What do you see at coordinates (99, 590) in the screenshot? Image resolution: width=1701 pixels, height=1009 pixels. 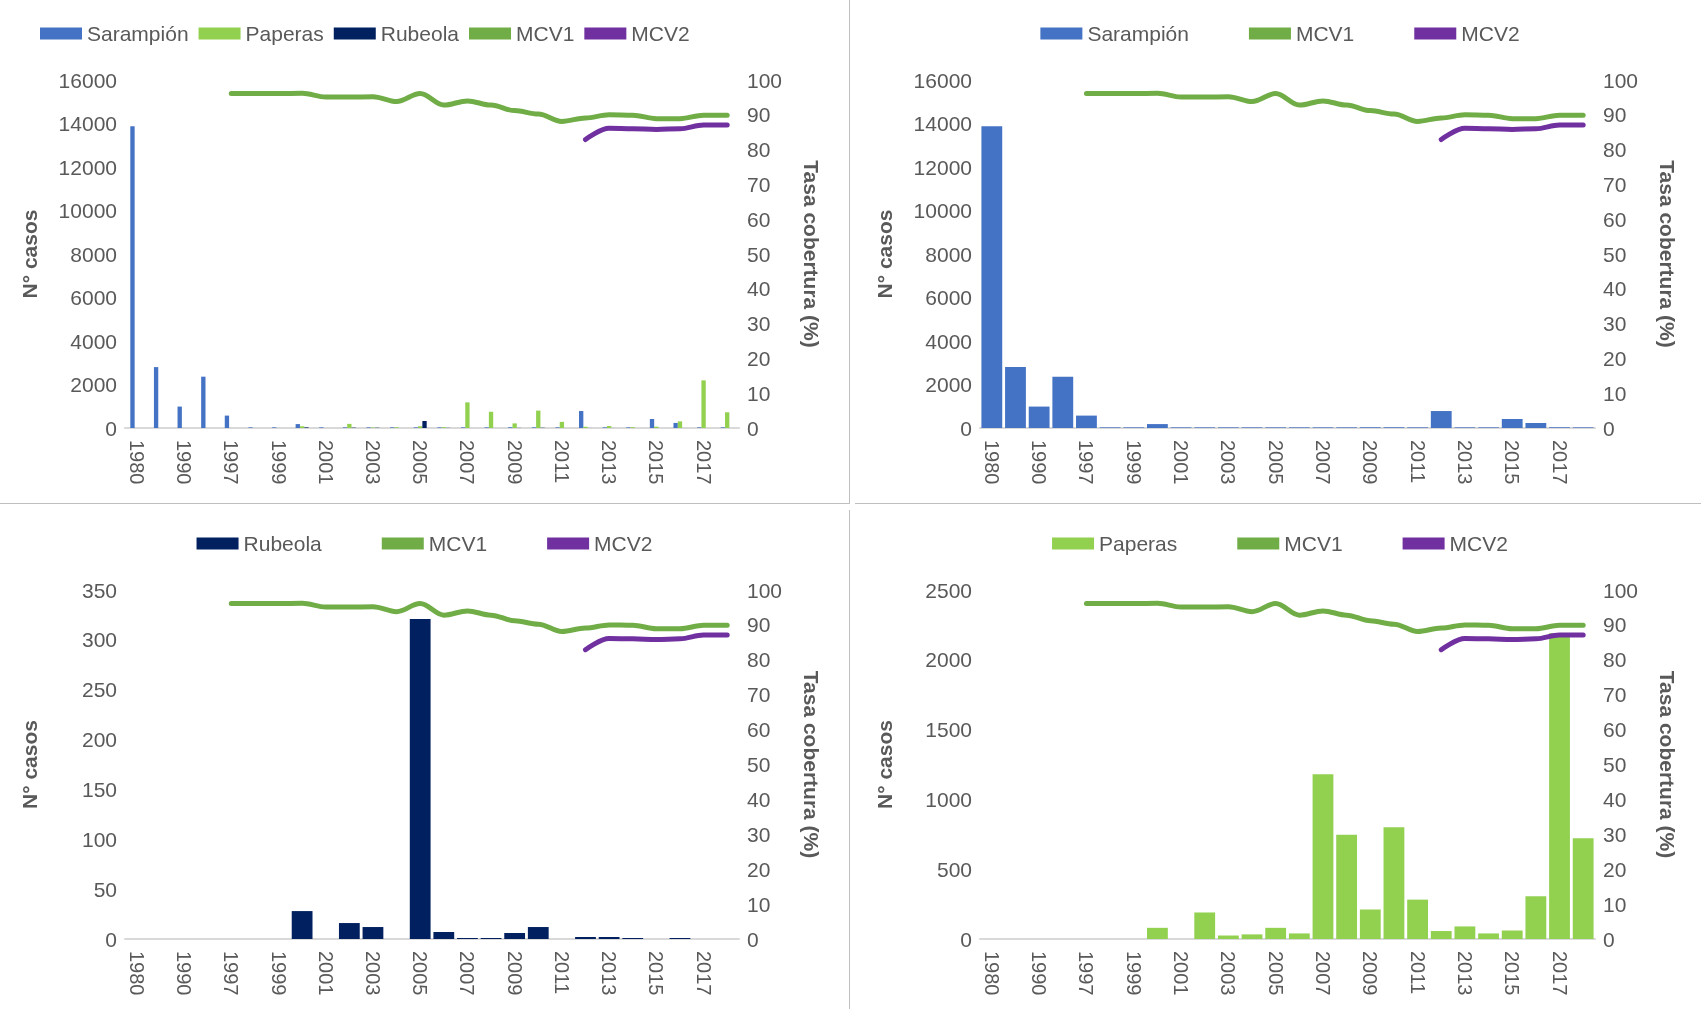 I see `y-tick-label: 350` at bounding box center [99, 590].